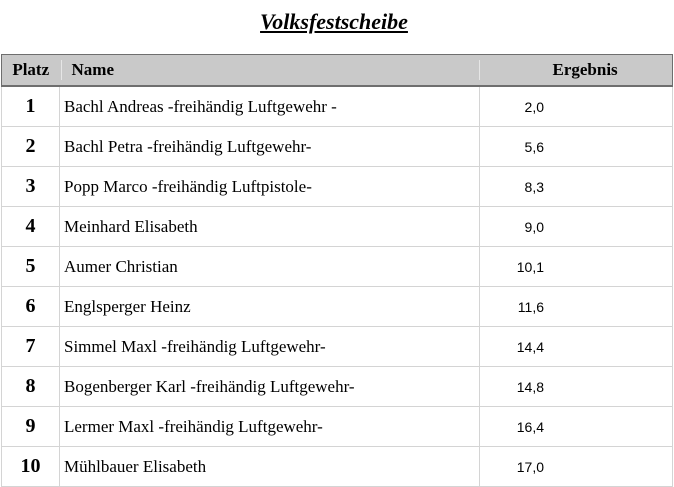  What do you see at coordinates (30, 106) in the screenshot?
I see `rank-cell: 1` at bounding box center [30, 106].